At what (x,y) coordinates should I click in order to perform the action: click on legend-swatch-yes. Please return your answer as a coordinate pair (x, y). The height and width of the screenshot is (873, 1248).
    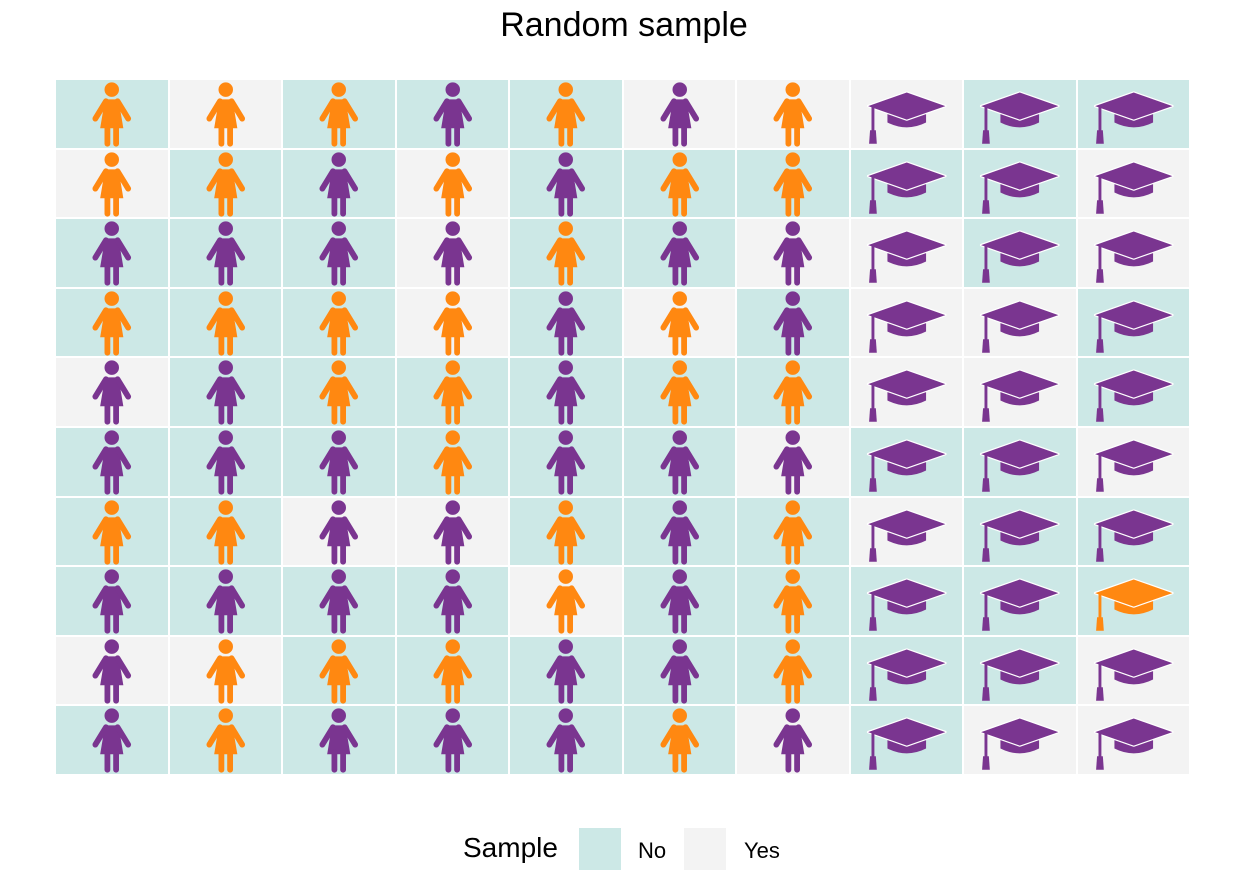
    Looking at the image, I should click on (705, 849).